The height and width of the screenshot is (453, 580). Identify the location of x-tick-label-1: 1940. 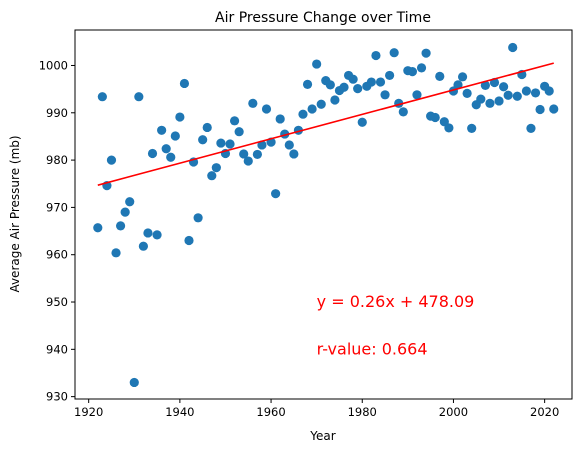
(179, 412).